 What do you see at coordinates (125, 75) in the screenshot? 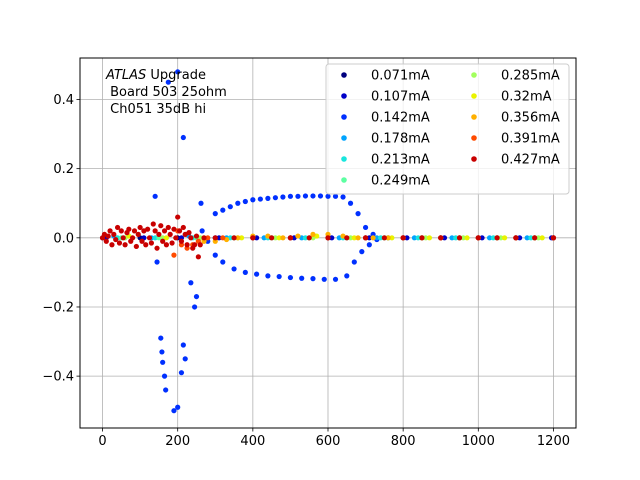
I see `annotation-atlas: ATLAS` at bounding box center [125, 75].